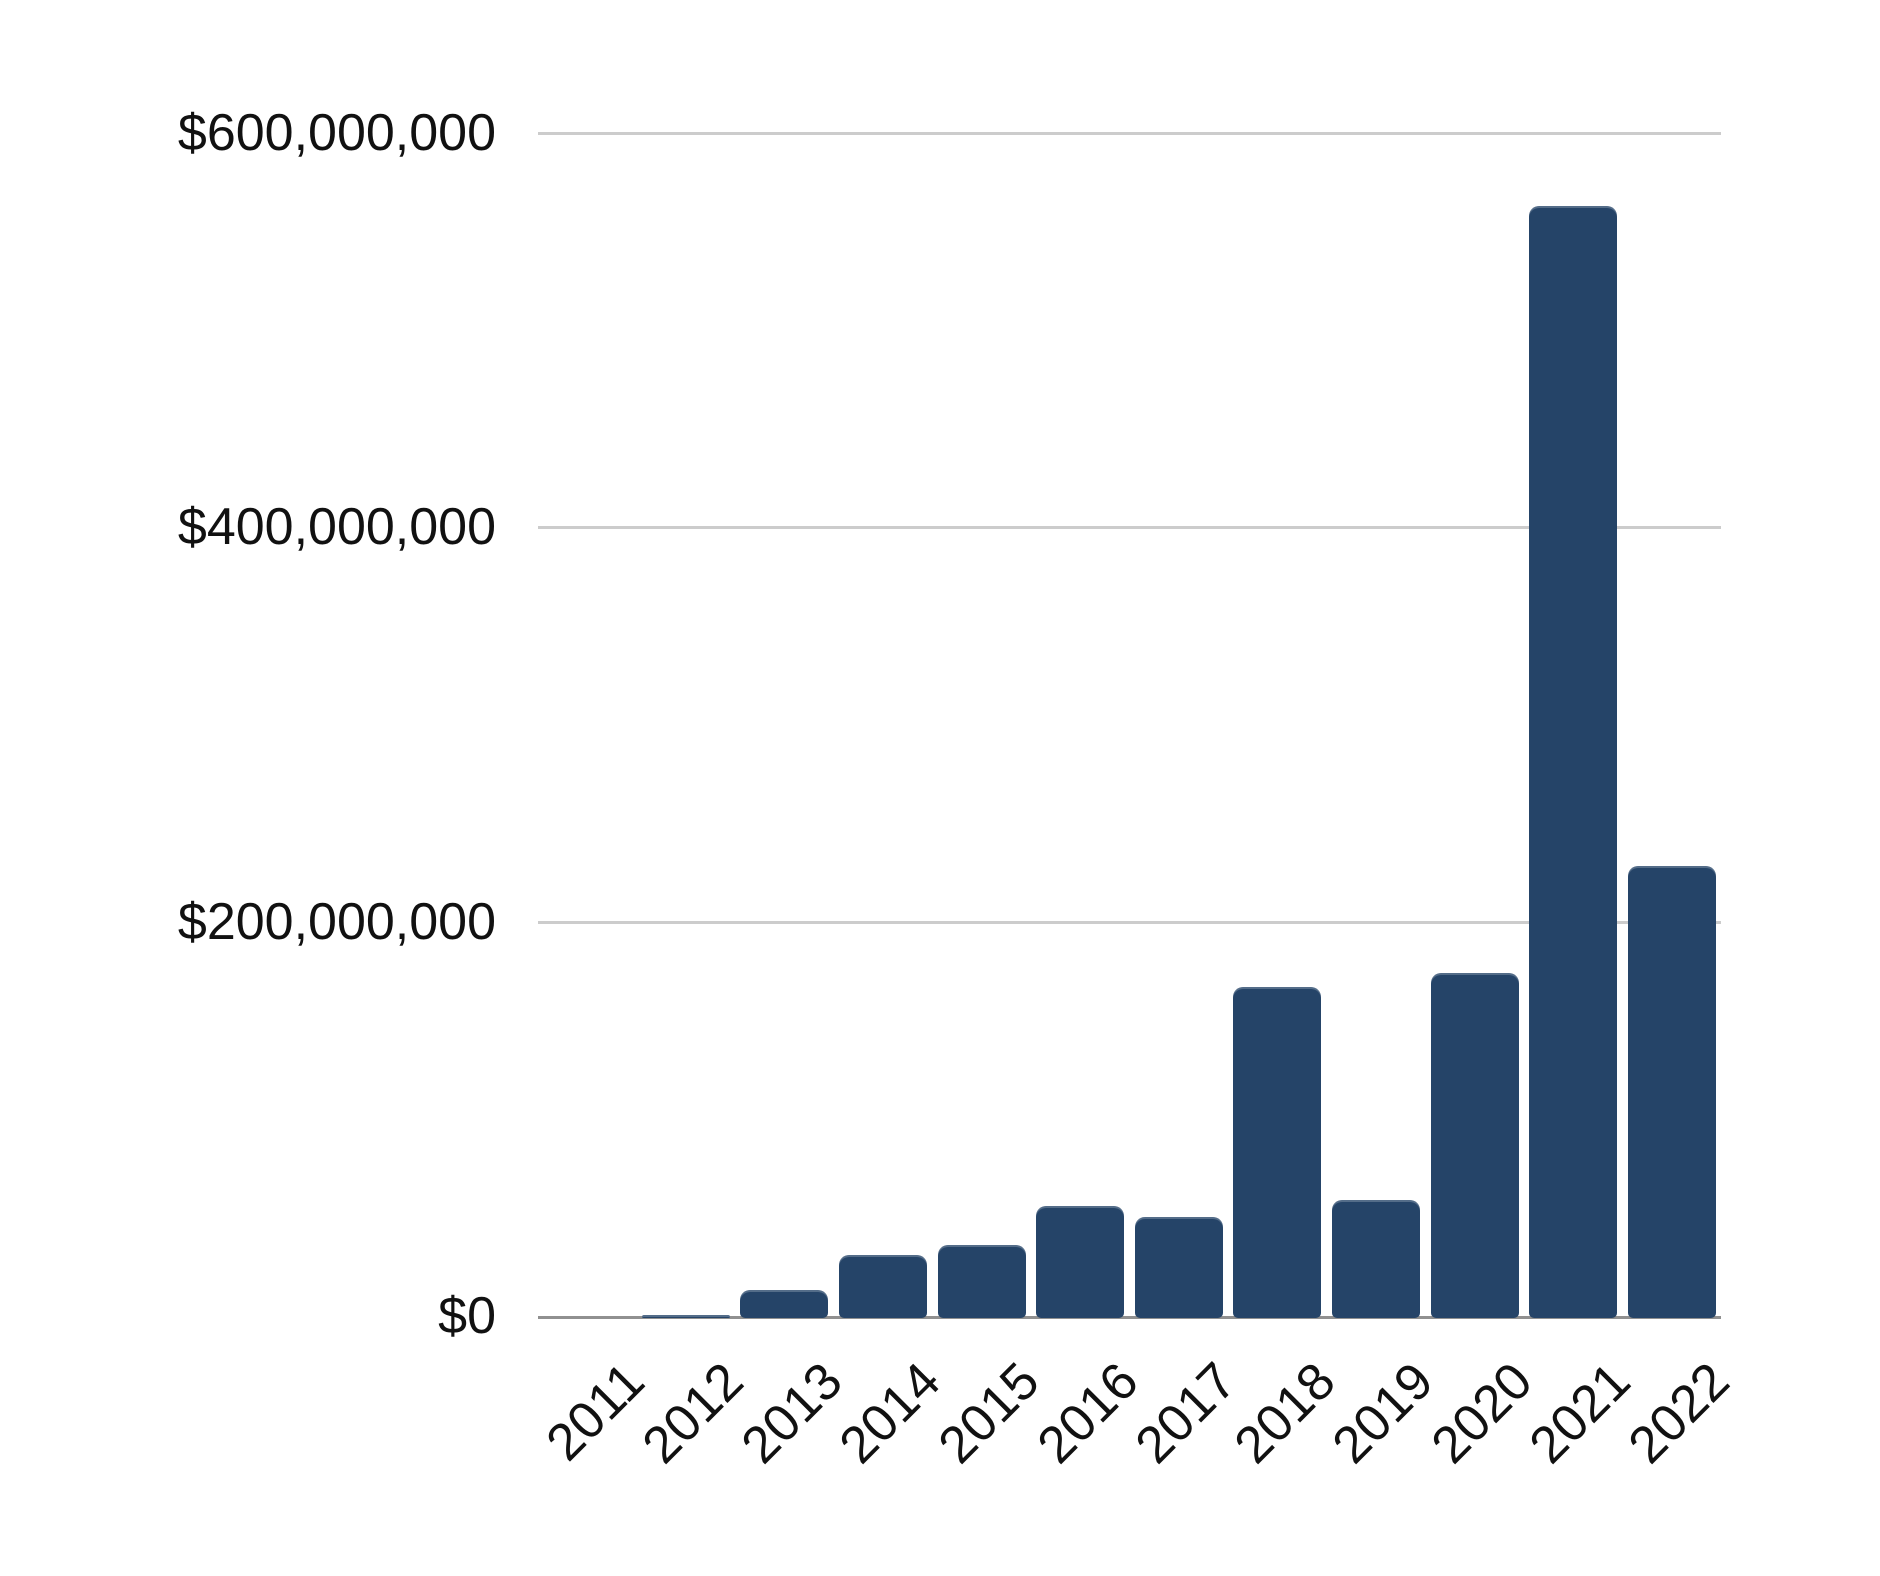 The height and width of the screenshot is (1576, 1880). I want to click on x-axis-tick-label: 2019, so click(1383, 1413).